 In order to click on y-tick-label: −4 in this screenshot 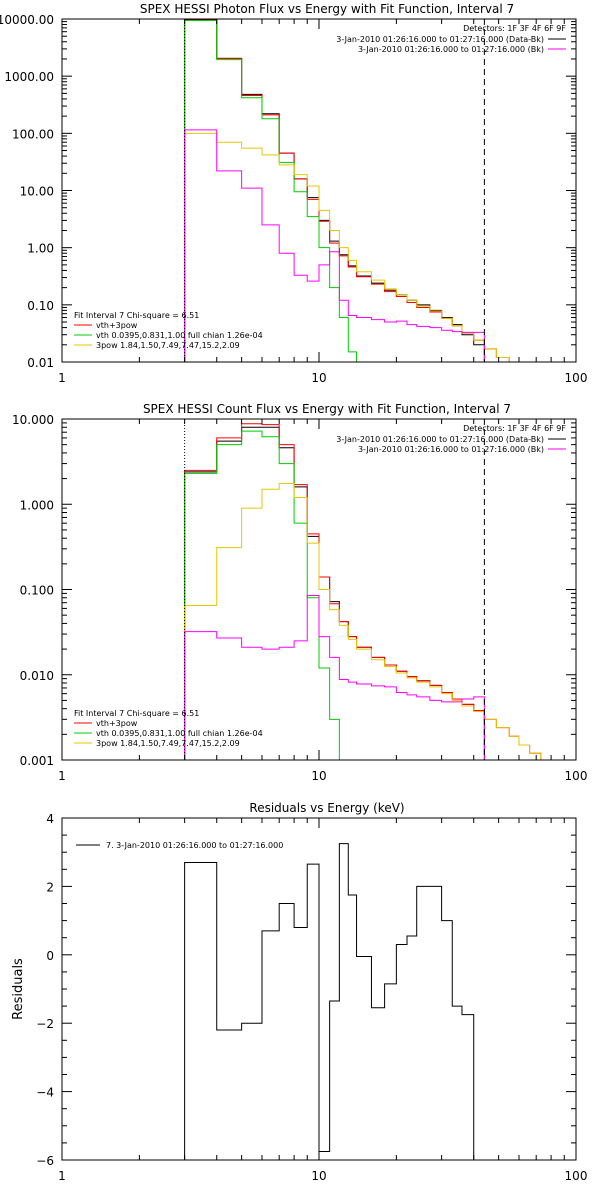, I will do `click(45, 1093)`.